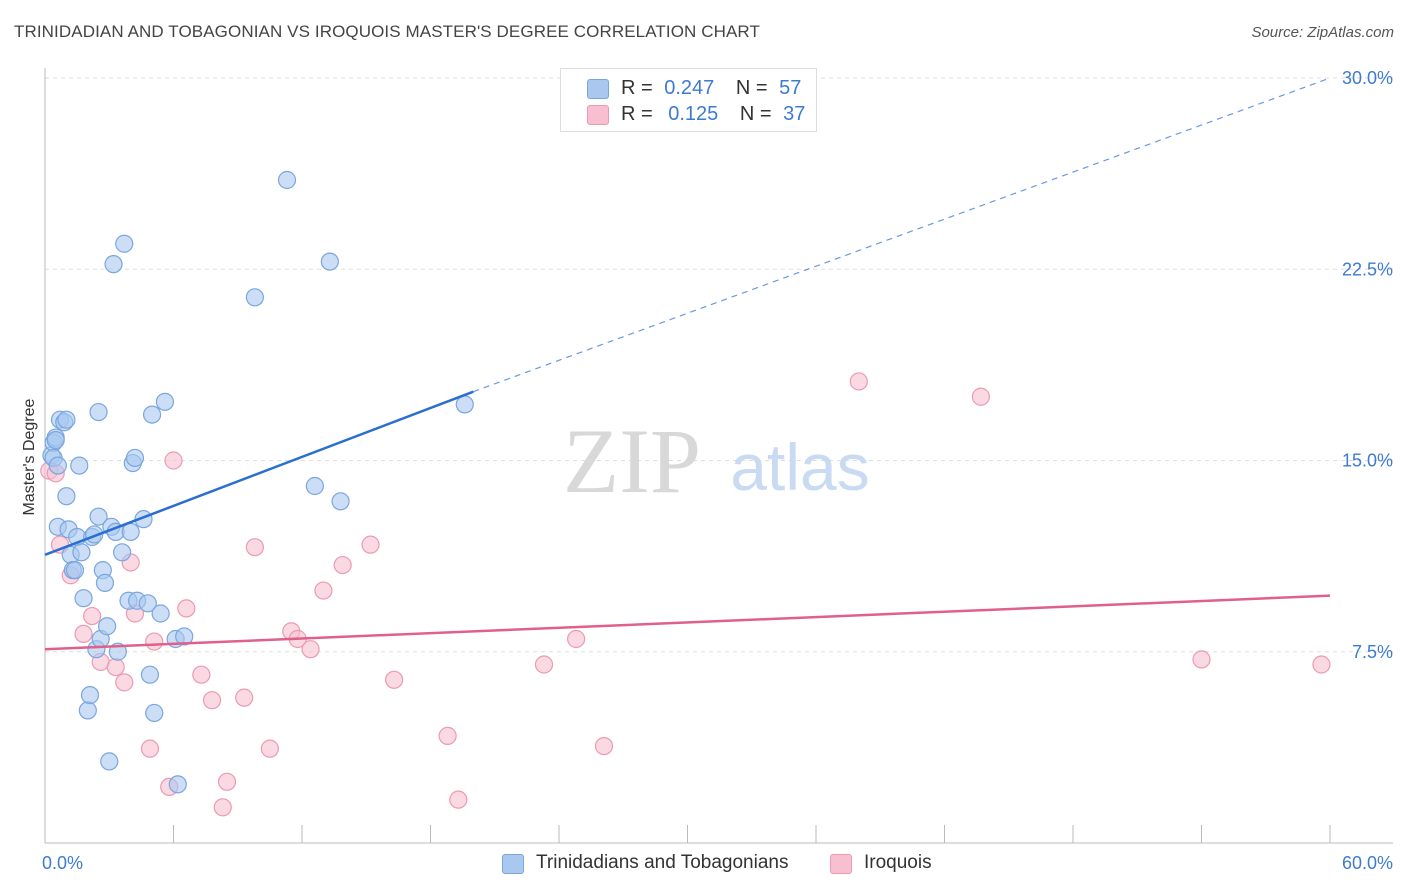 The image size is (1406, 892). I want to click on n-value: 37, so click(794, 114).